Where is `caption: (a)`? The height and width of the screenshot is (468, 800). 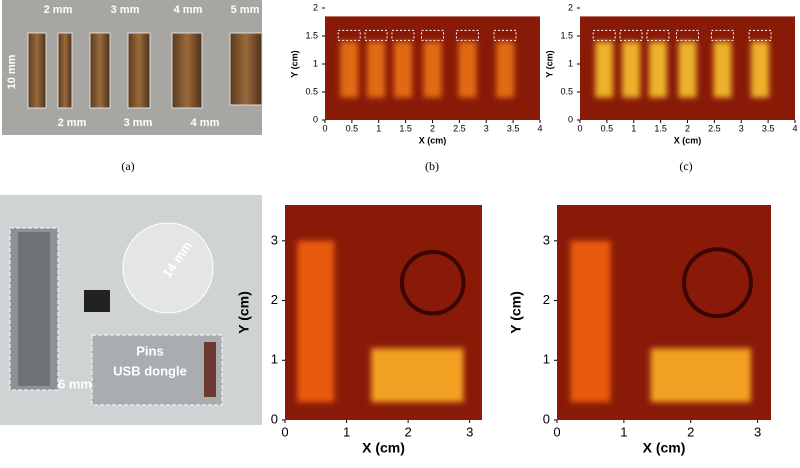 caption: (a) is located at coordinates (127, 166).